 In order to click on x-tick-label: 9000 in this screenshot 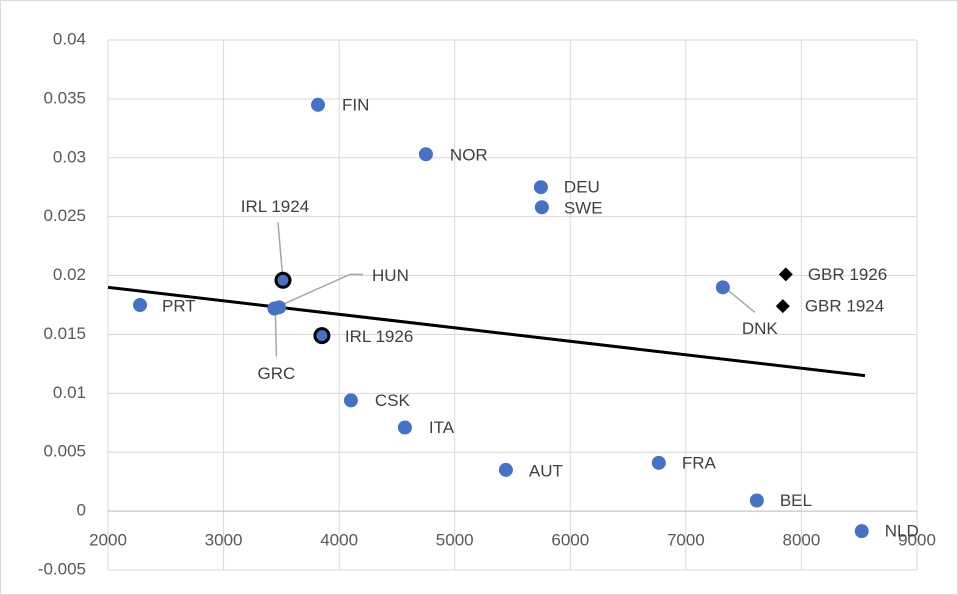, I will do `click(917, 540)`.